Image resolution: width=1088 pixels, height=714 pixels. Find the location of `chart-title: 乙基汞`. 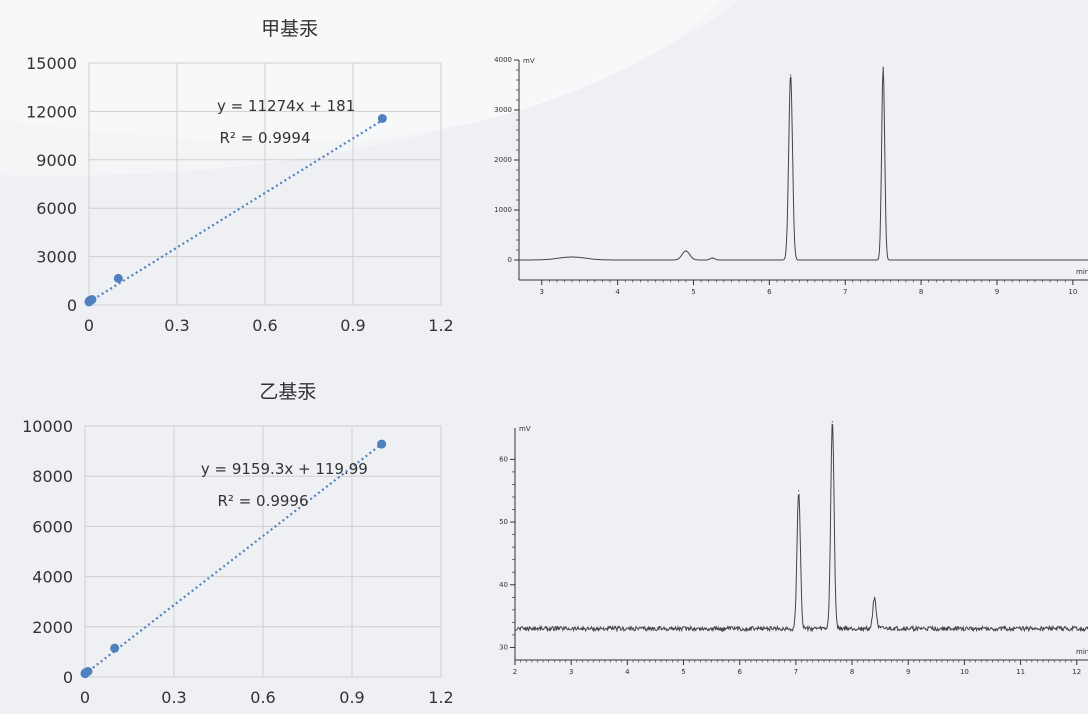

chart-title: 乙基汞 is located at coordinates (287, 392).